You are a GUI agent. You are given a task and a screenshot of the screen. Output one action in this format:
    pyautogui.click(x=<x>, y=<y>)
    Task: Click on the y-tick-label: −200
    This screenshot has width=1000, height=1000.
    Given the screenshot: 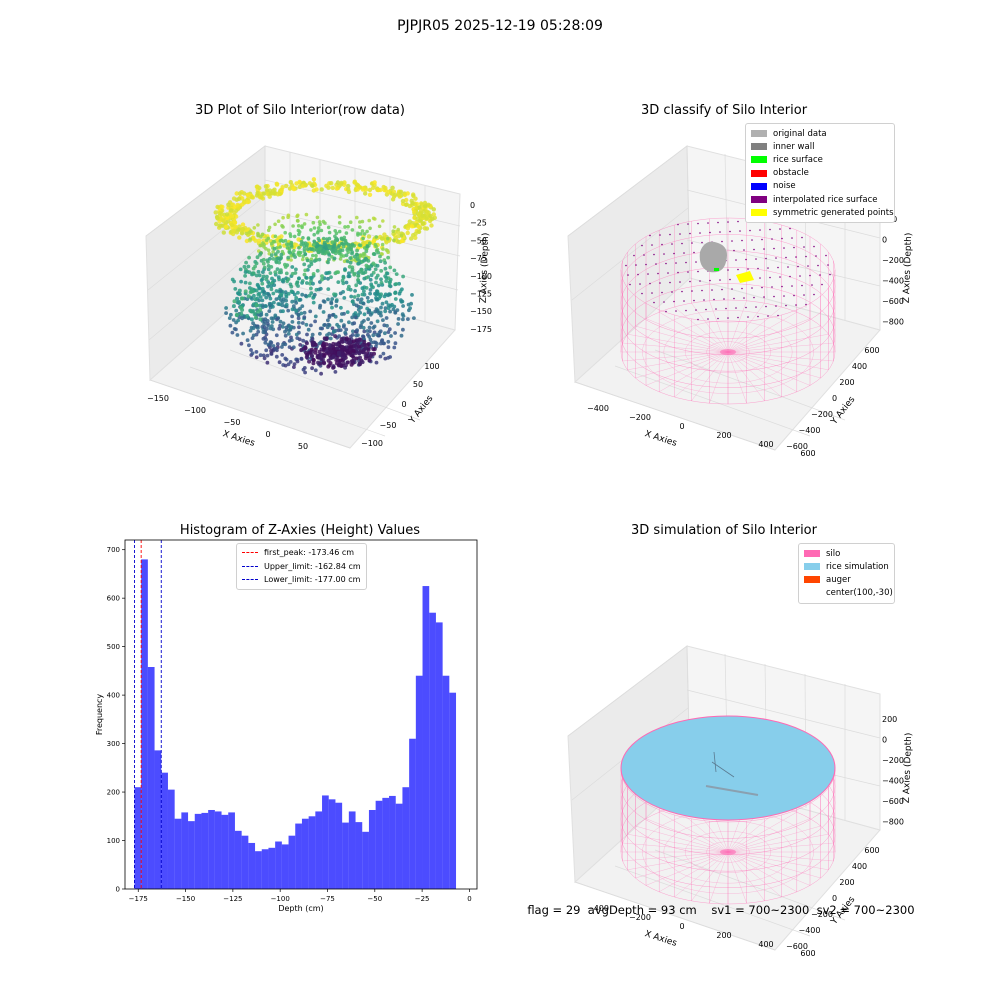 What is the action you would take?
    pyautogui.click(x=822, y=914)
    